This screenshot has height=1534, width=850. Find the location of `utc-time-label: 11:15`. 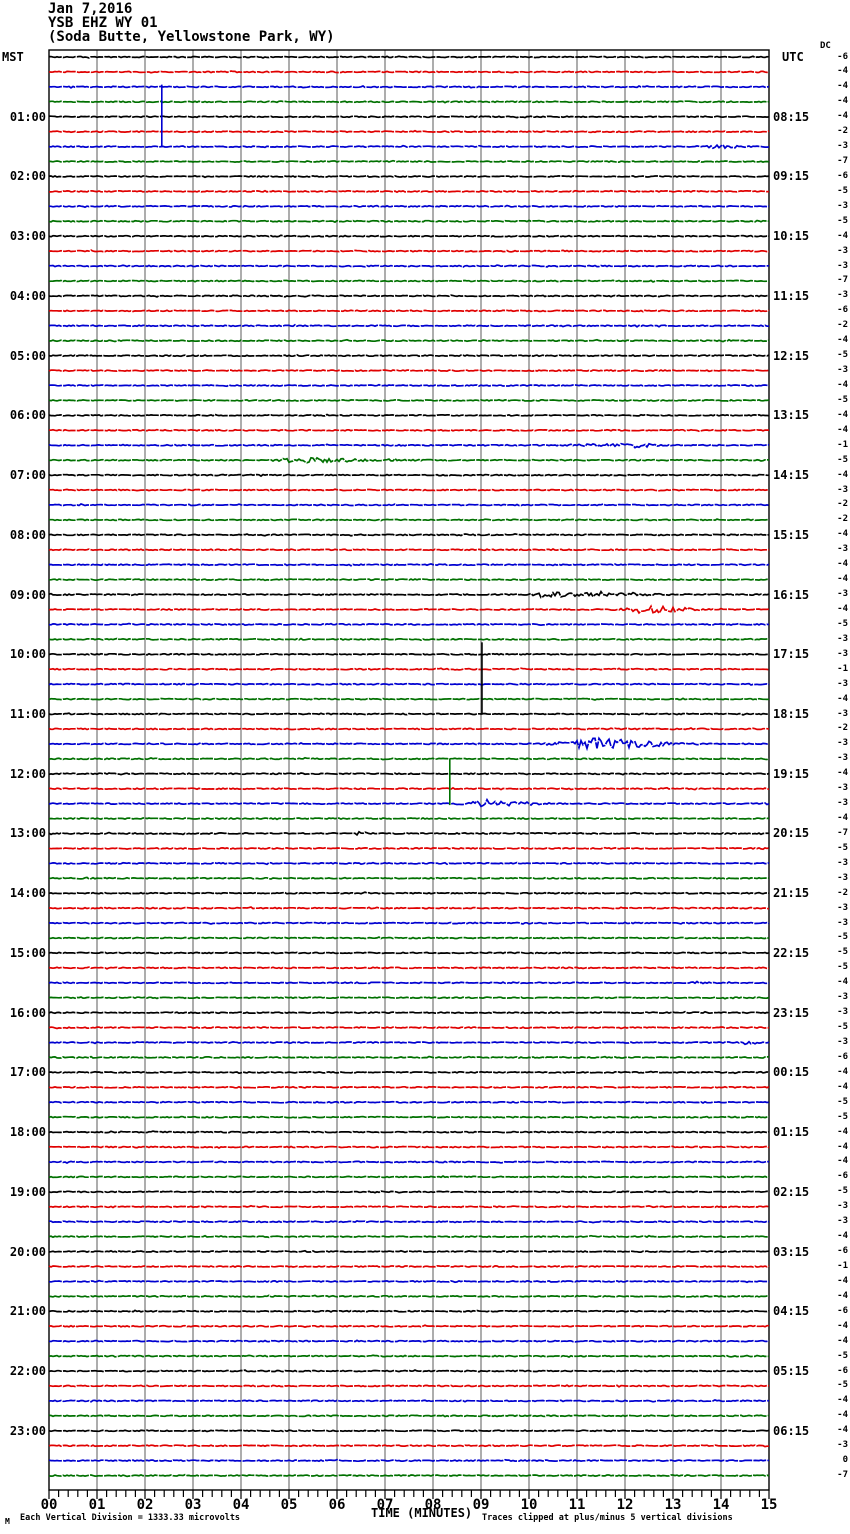

utc-time-label: 11:15 is located at coordinates (791, 295).